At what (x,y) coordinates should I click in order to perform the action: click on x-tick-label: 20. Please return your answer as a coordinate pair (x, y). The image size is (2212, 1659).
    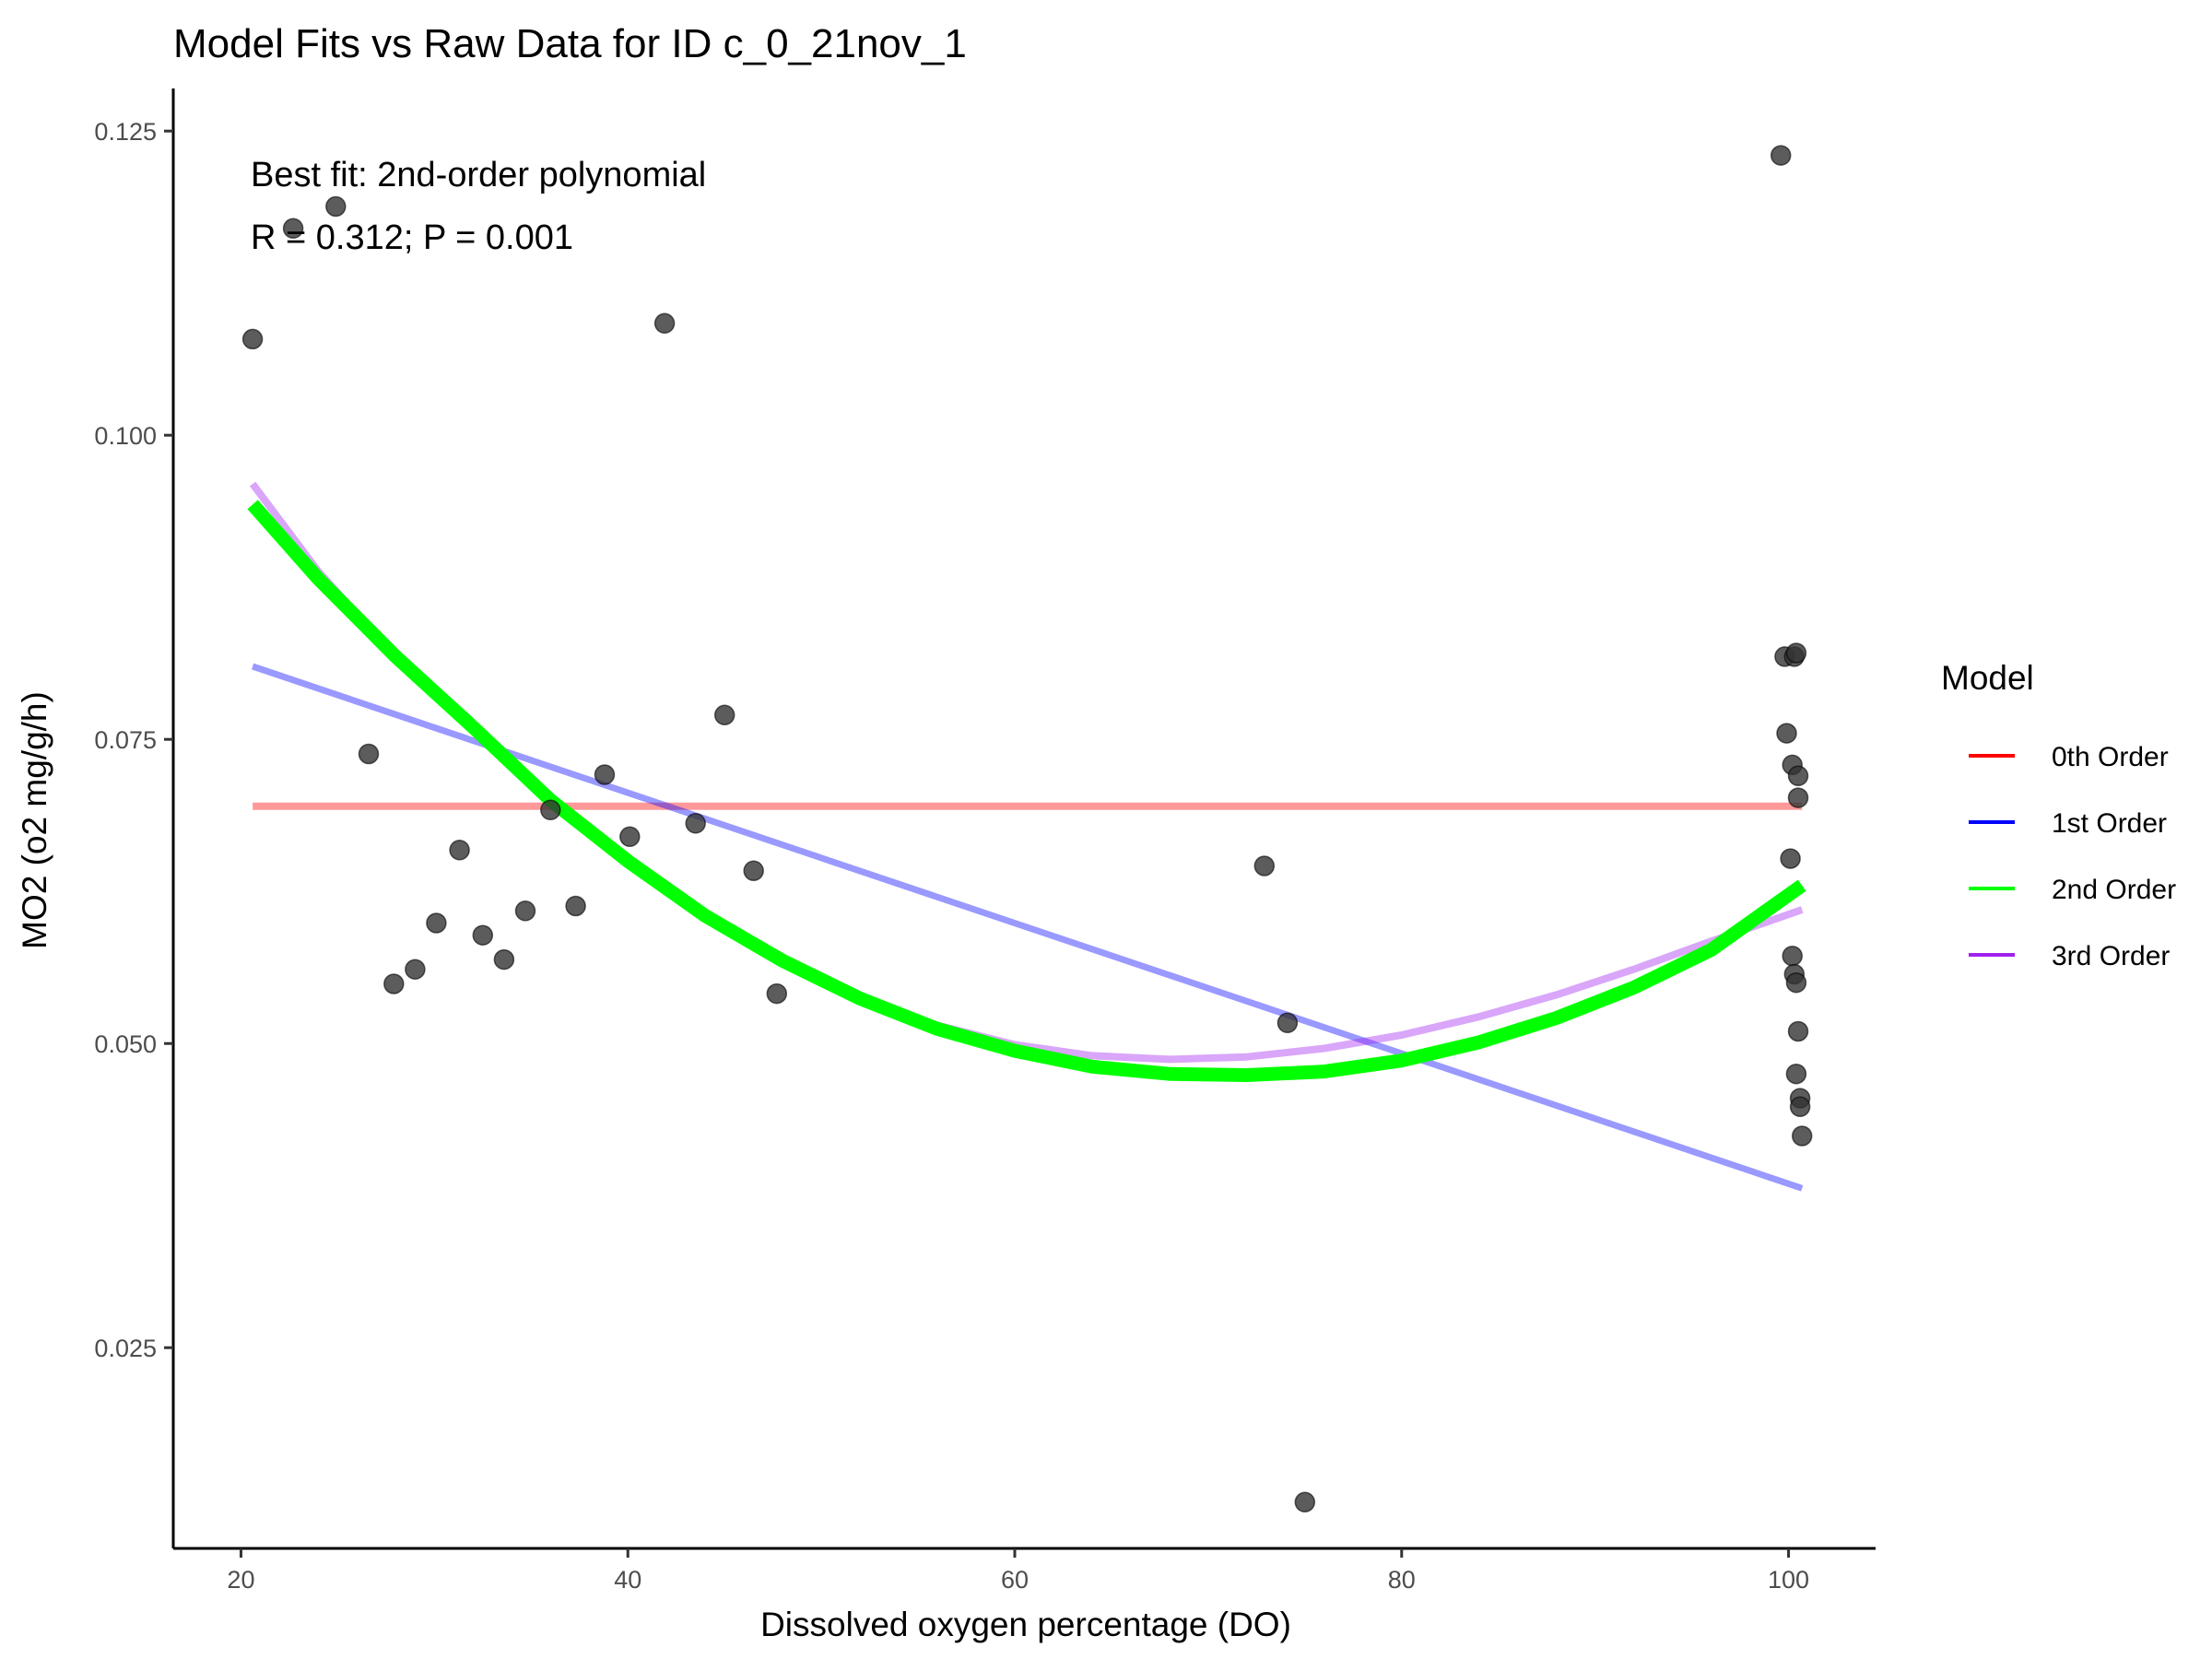
    Looking at the image, I should click on (240, 1580).